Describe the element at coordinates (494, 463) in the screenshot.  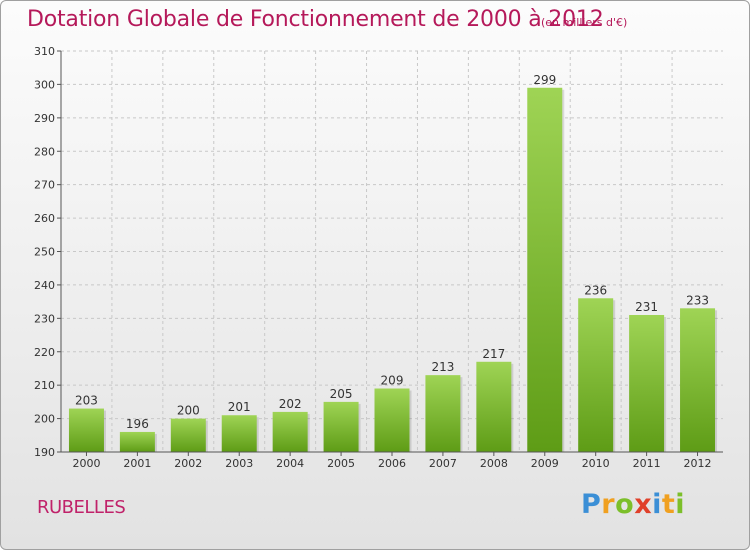
I see `x-tick-label: 2008` at that location.